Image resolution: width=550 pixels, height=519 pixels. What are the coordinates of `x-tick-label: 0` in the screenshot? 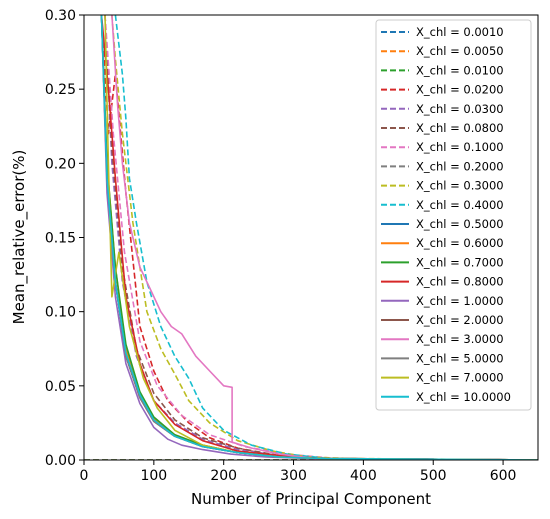 It's located at (84, 476).